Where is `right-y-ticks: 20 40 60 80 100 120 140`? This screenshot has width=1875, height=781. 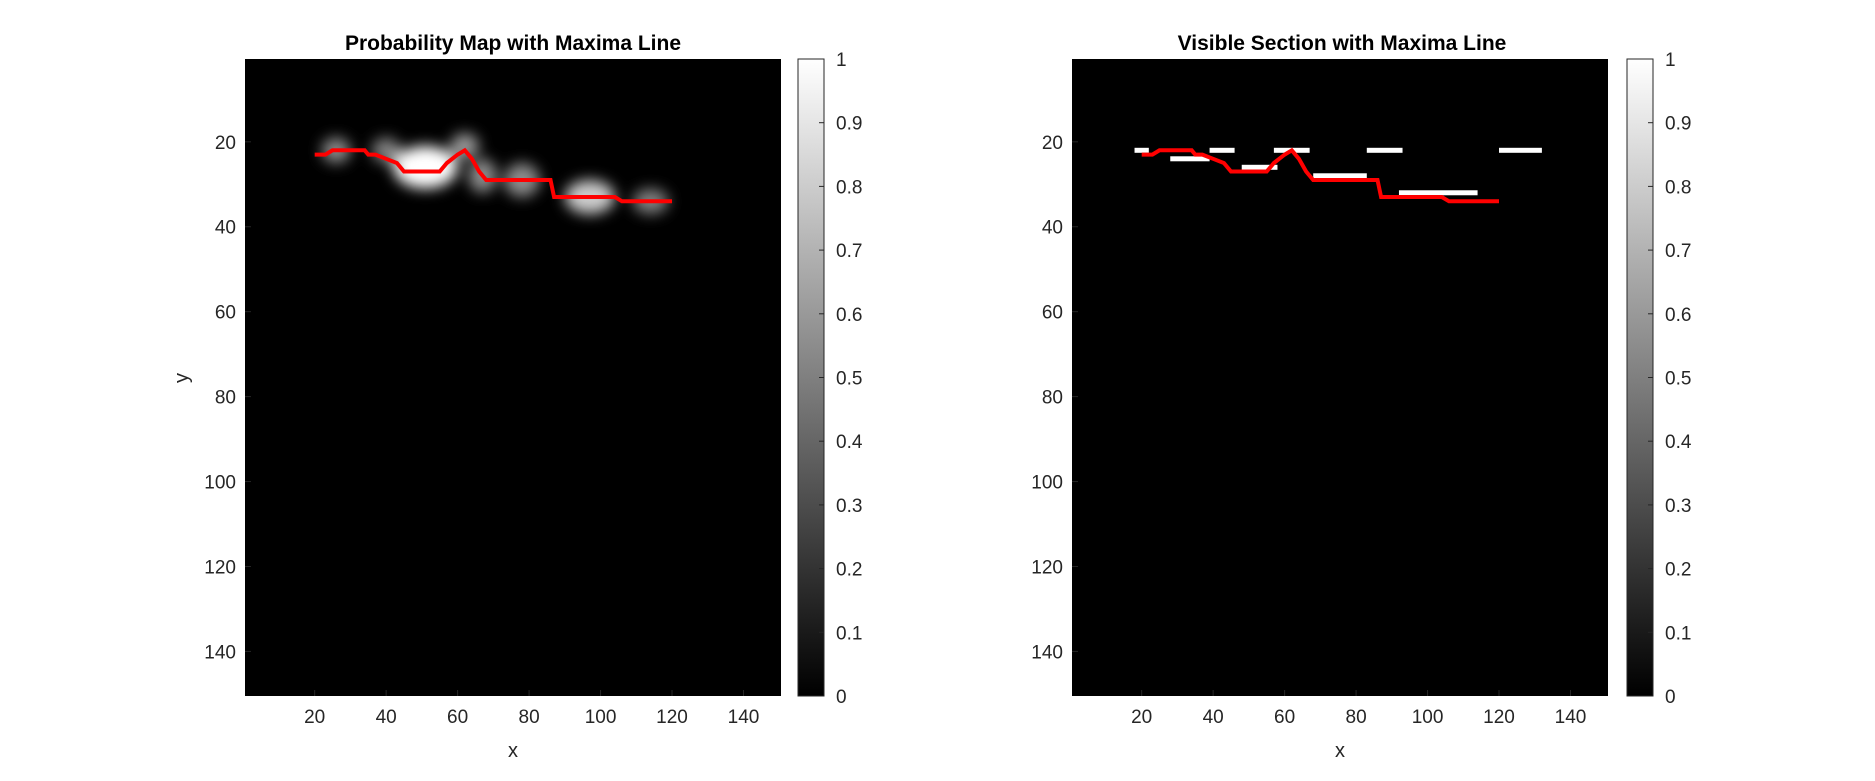 right-y-ticks: 20 40 60 80 100 120 140 is located at coordinates (1054, 398).